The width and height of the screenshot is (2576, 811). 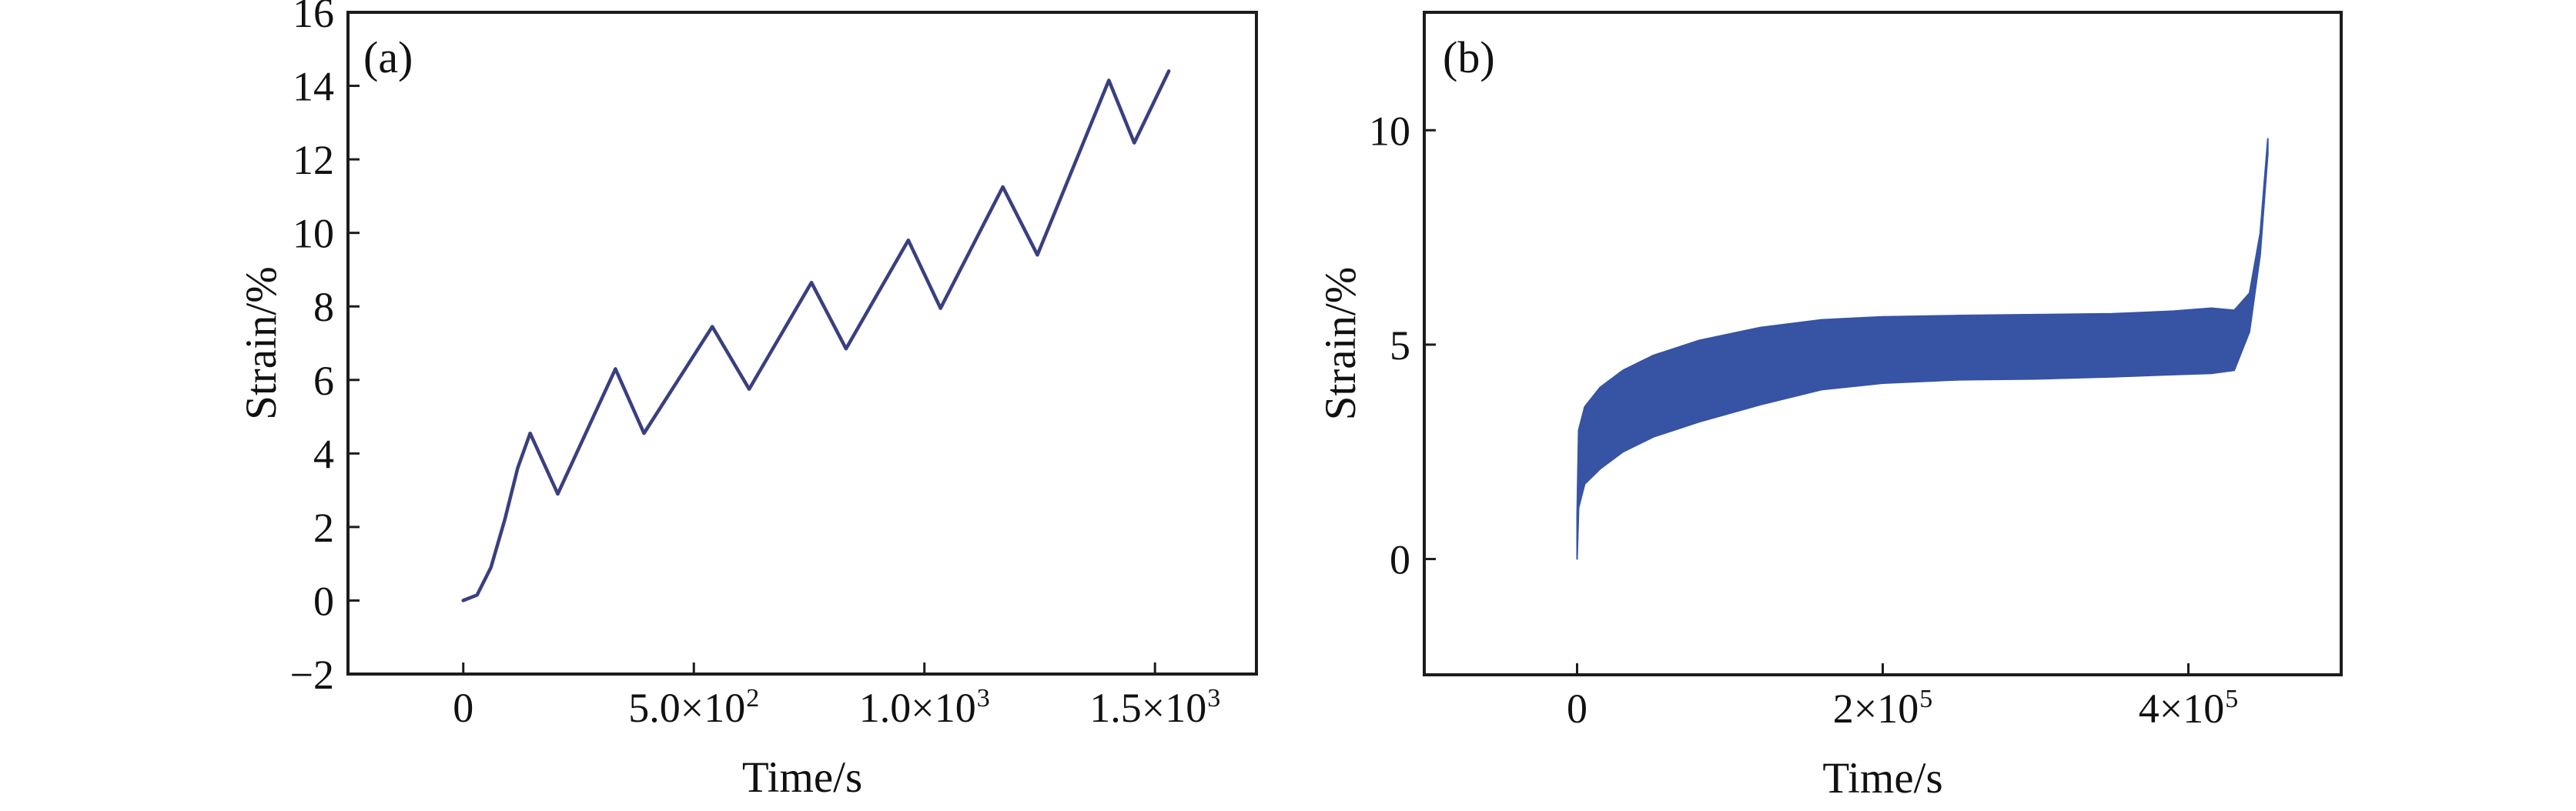 What do you see at coordinates (925, 707) in the screenshot?
I see `x-tick-label: 1.0×103` at bounding box center [925, 707].